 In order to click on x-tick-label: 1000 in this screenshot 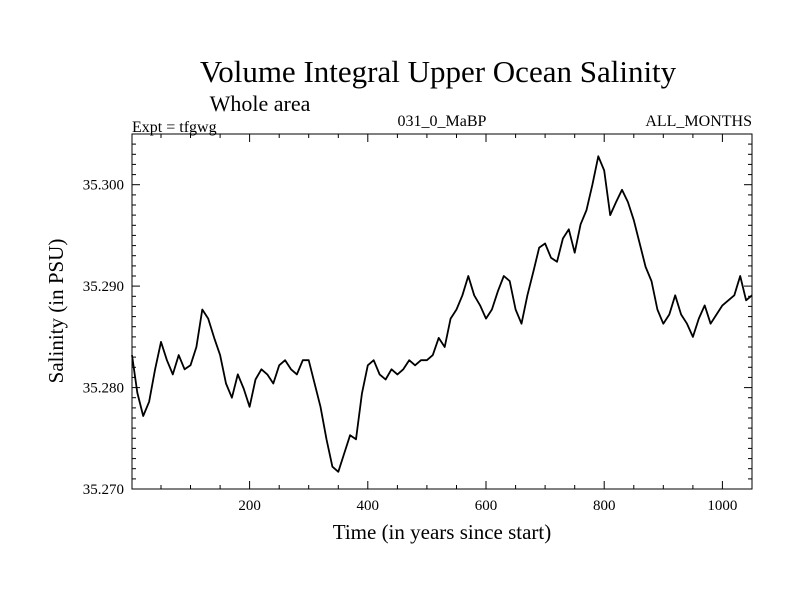, I will do `click(722, 506)`.